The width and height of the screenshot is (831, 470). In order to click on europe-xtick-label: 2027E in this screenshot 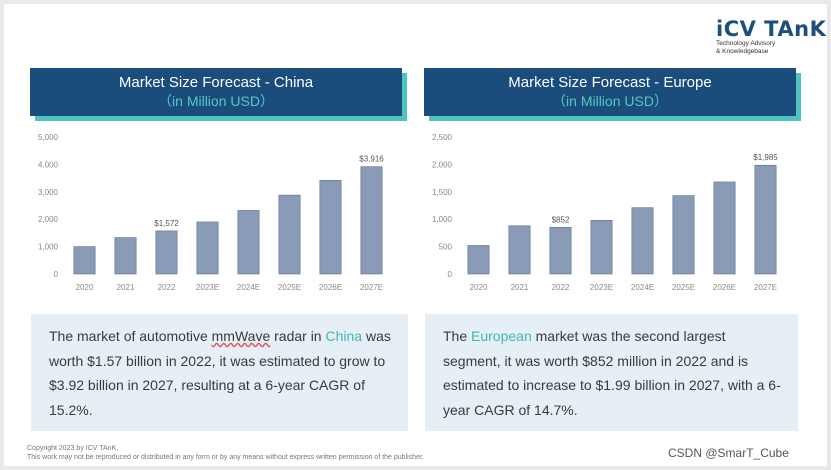, I will do `click(765, 287)`.